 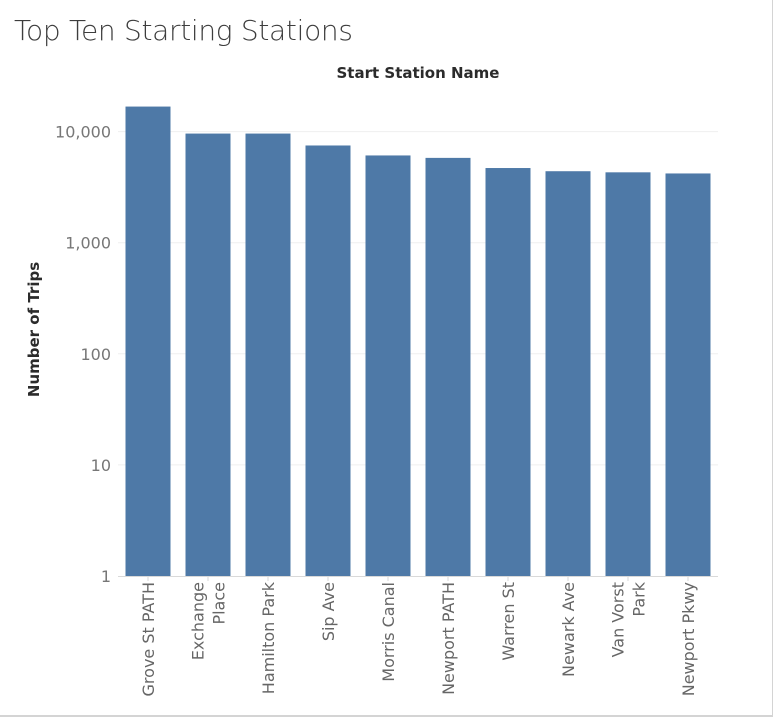 I want to click on y-tick-label: 1, so click(x=106, y=576).